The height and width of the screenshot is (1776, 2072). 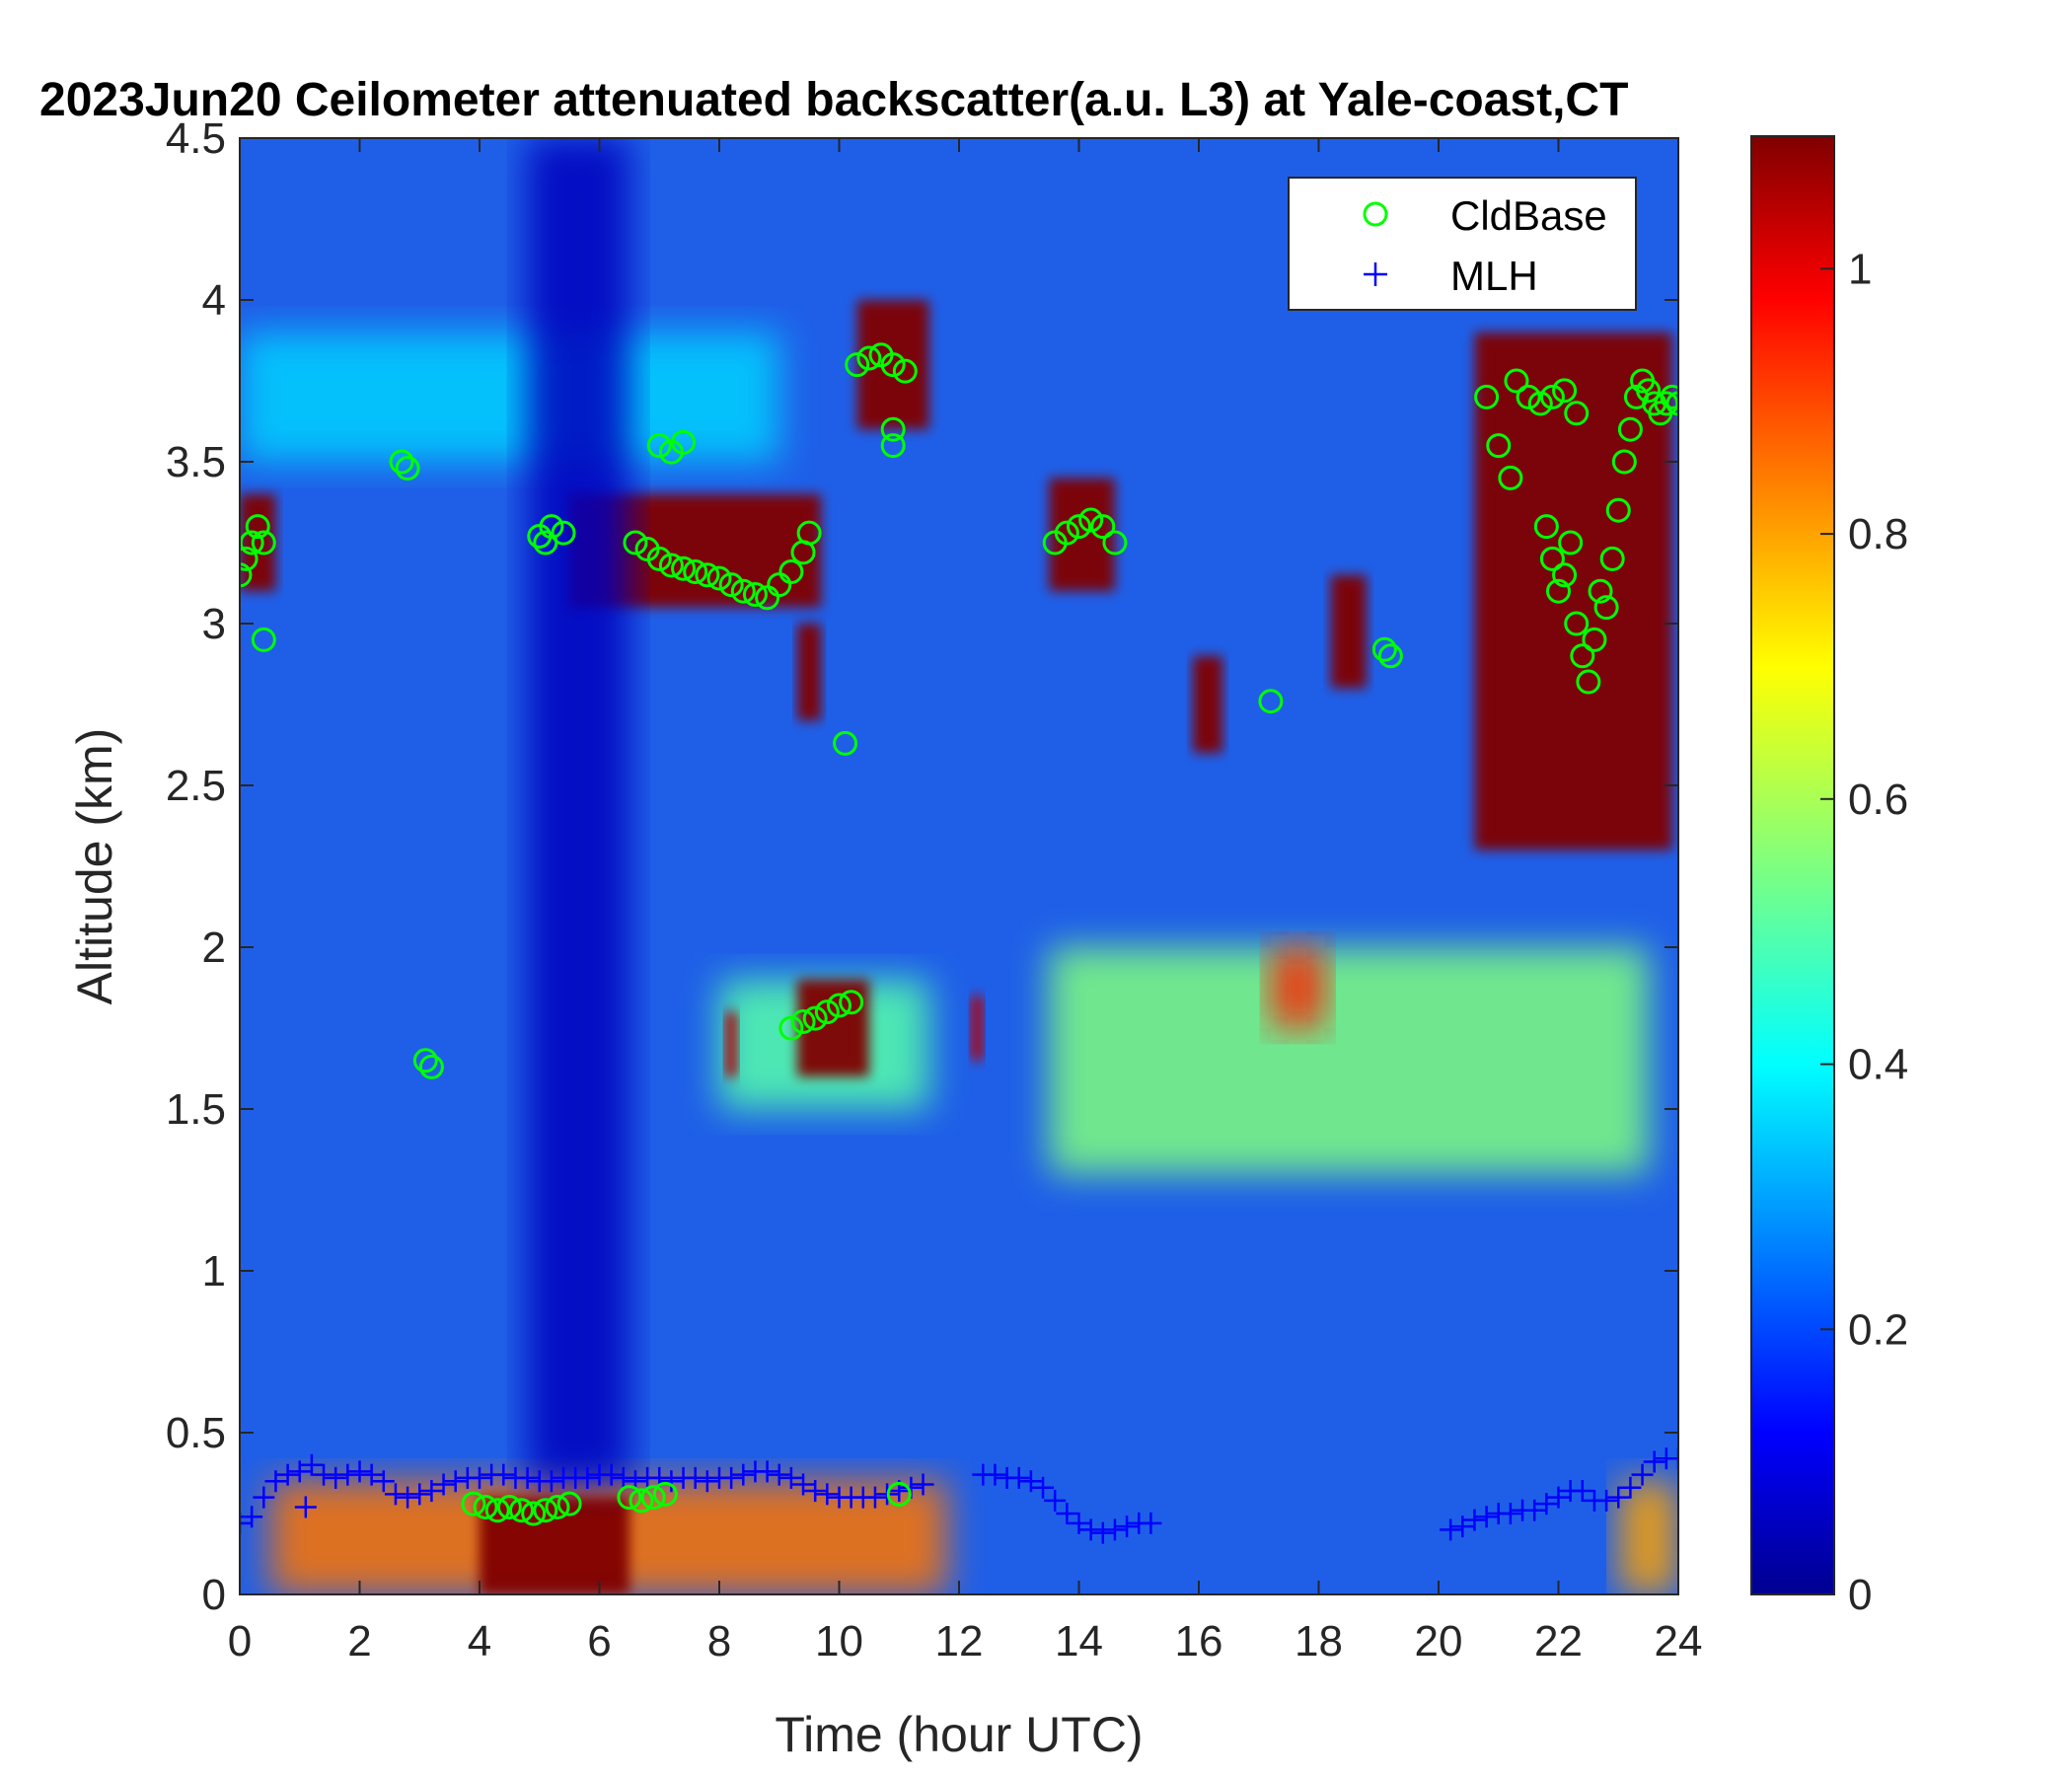 I want to click on legend-label-mlh: MLH, so click(x=1494, y=276).